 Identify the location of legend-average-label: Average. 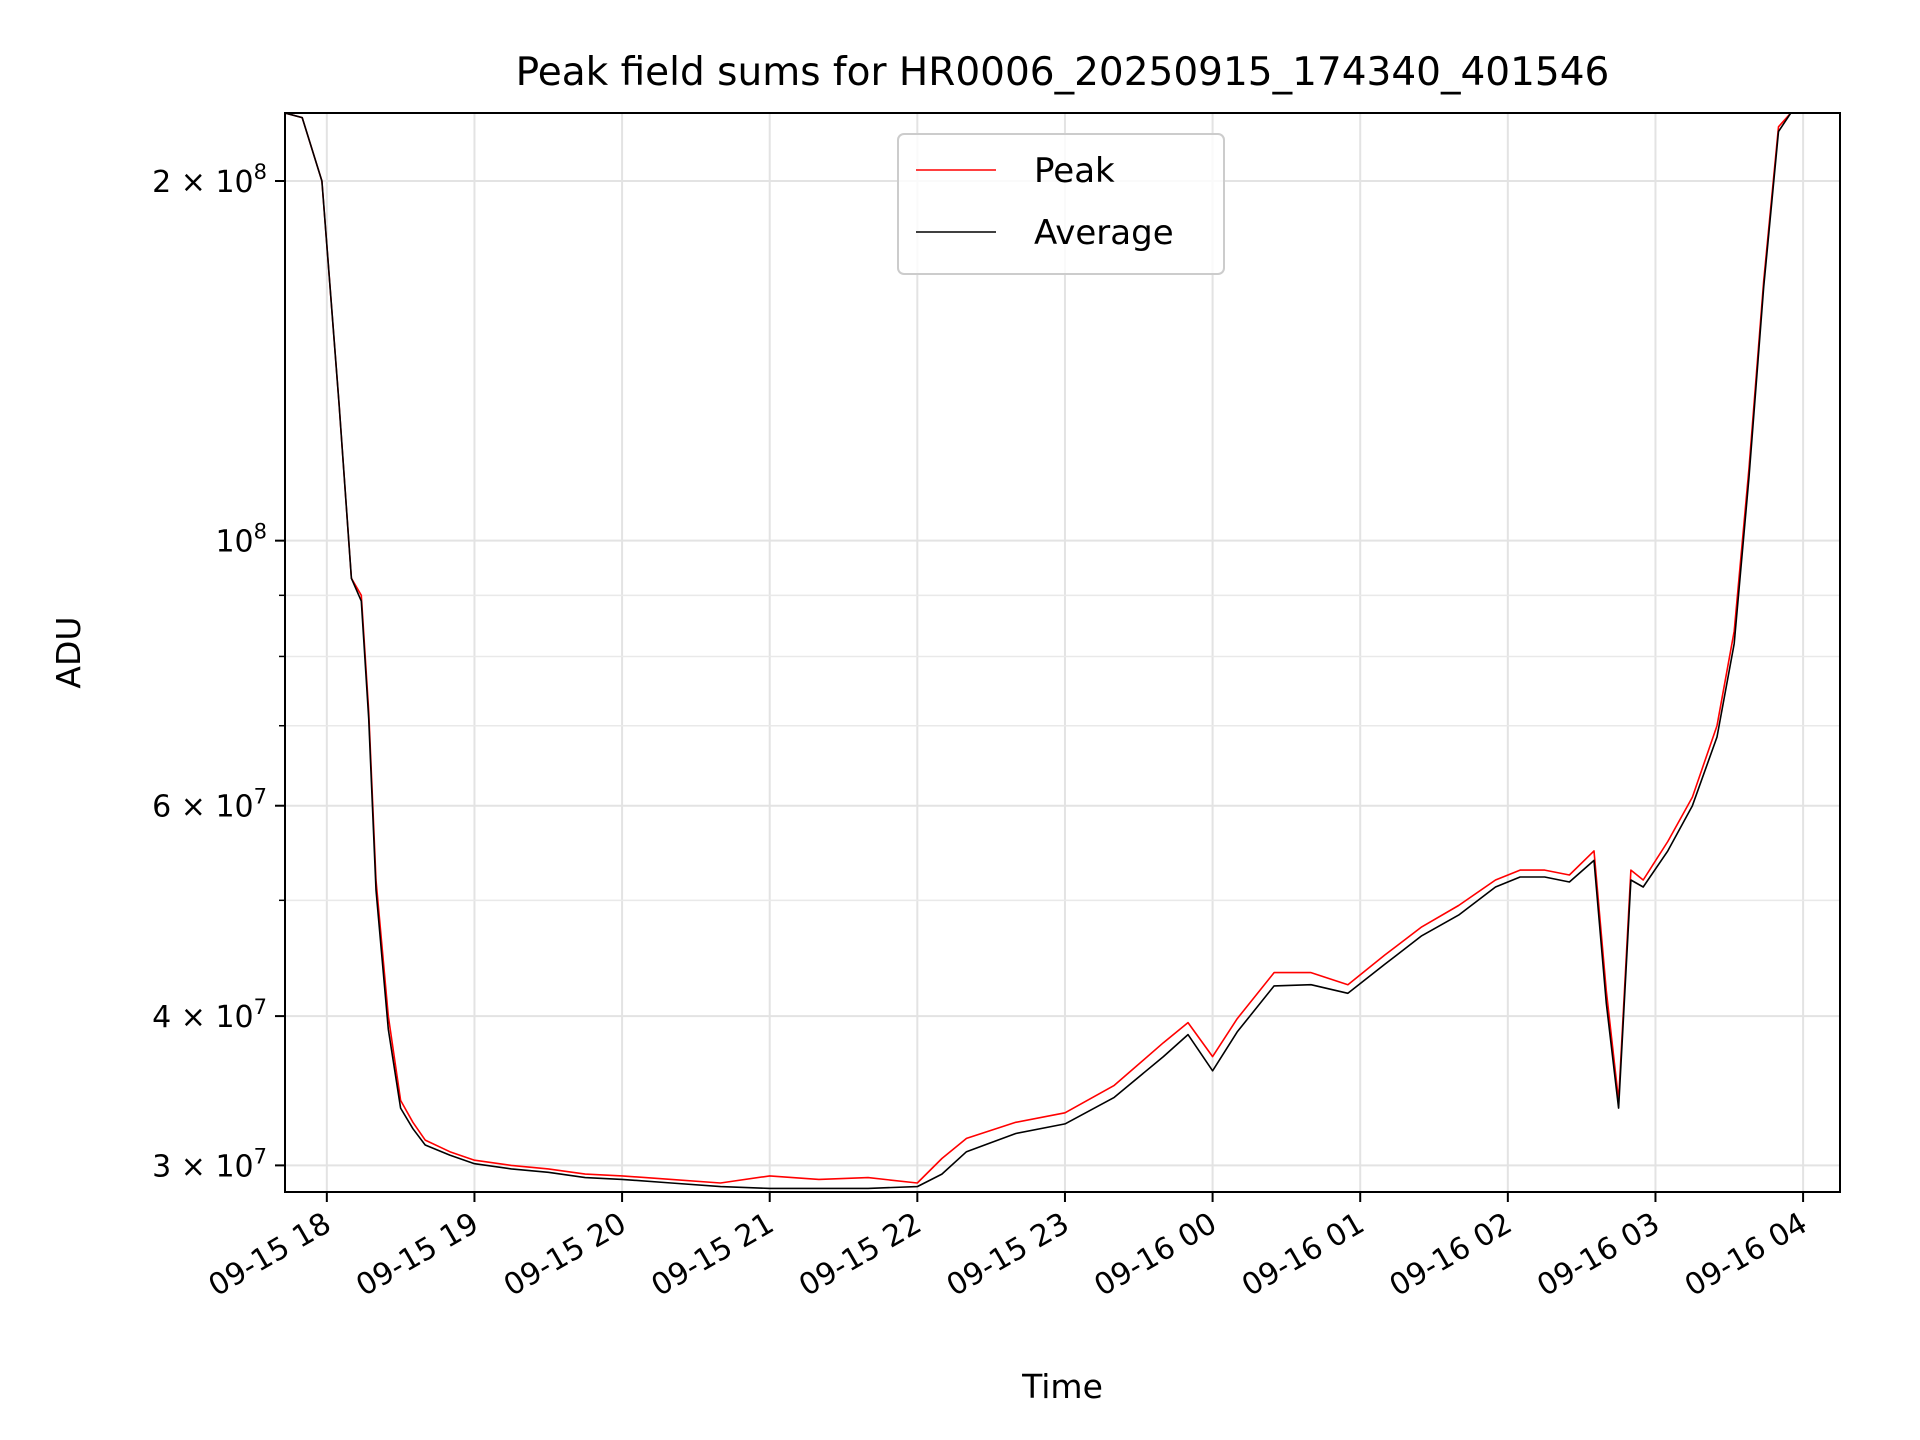
(1104, 233).